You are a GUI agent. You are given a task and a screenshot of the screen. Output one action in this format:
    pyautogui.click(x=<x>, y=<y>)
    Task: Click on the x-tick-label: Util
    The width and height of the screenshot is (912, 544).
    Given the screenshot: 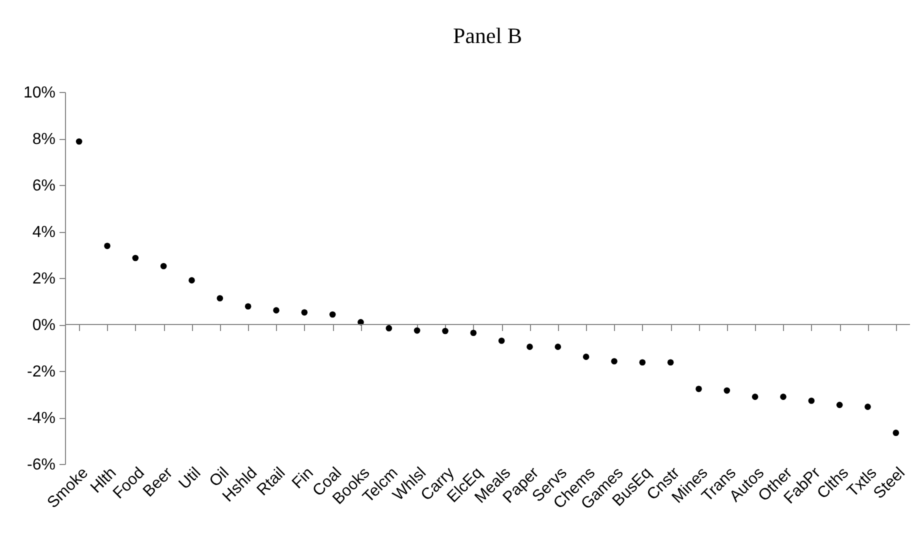 What is the action you would take?
    pyautogui.click(x=190, y=478)
    